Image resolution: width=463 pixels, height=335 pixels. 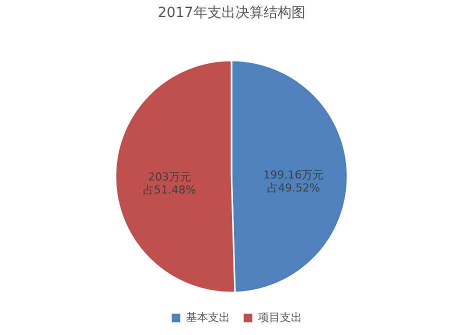 I want to click on legend-label: 项目支出, so click(x=280, y=317).